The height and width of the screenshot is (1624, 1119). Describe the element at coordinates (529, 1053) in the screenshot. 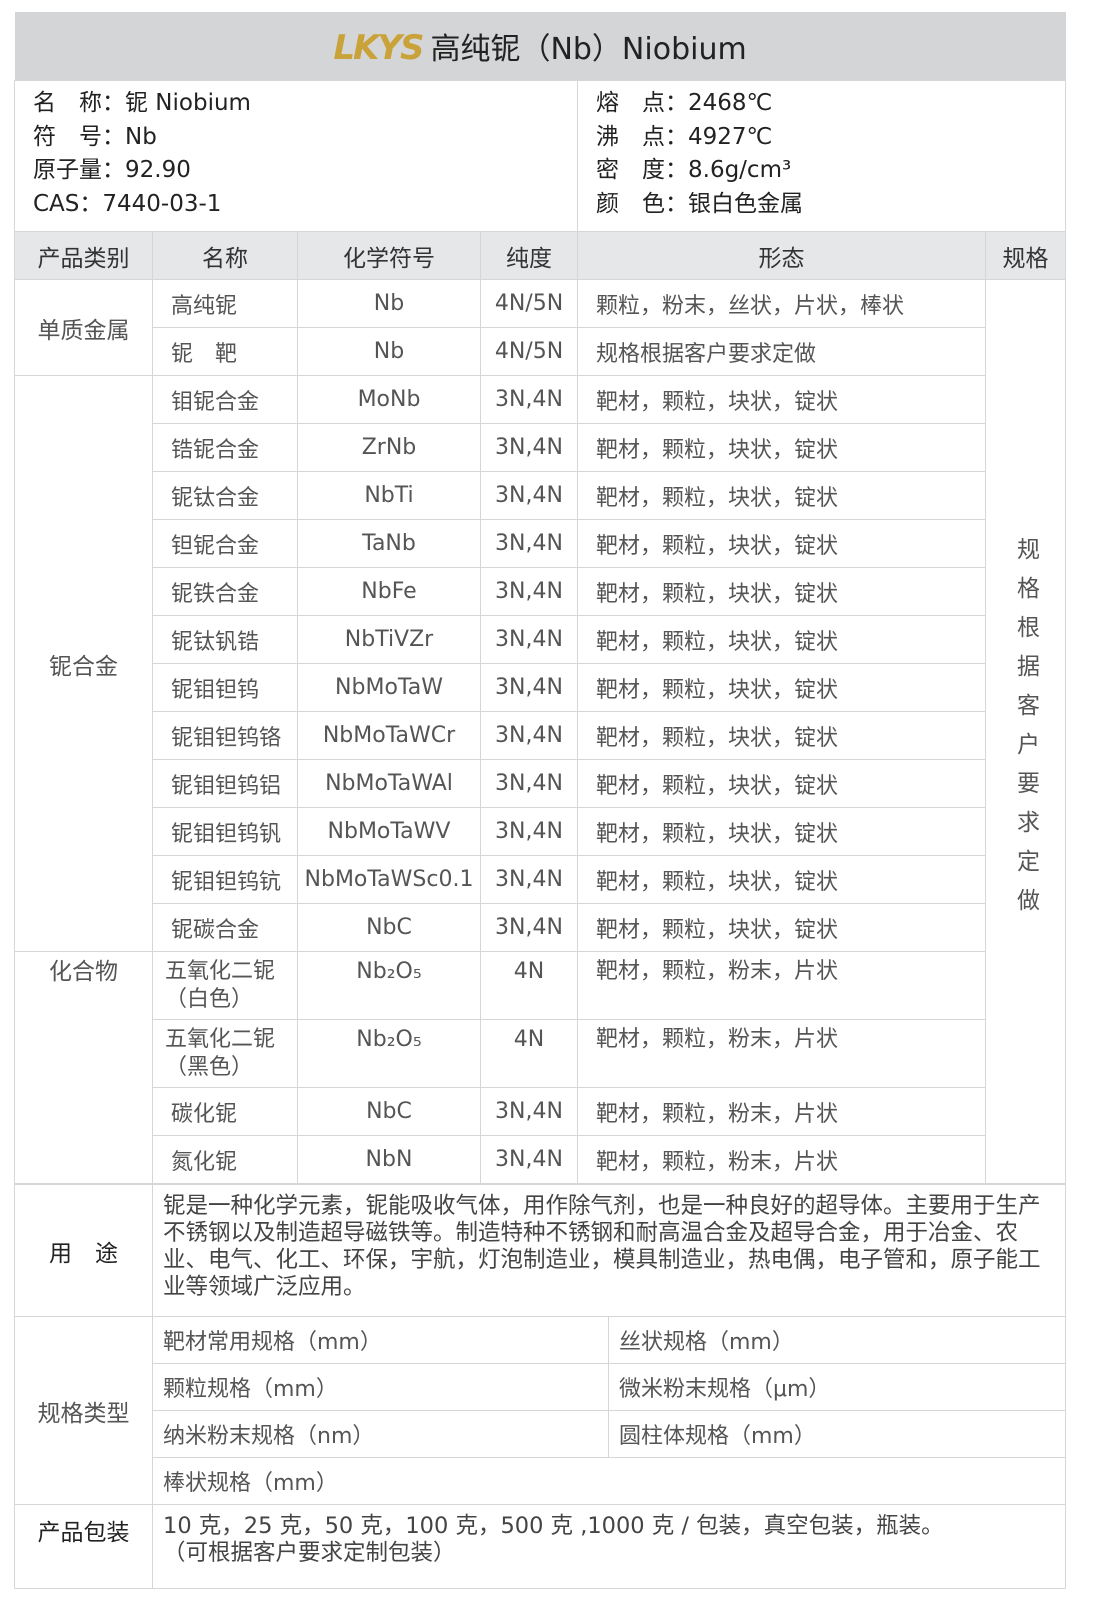

I see `purity-cell: 4N` at that location.